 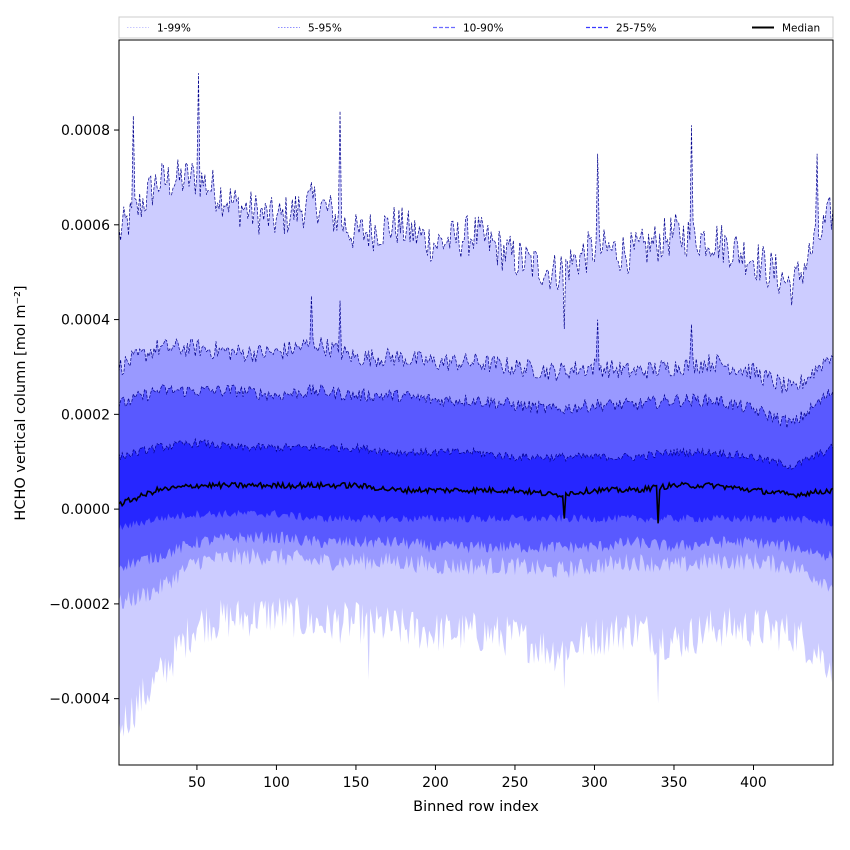 What do you see at coordinates (435, 783) in the screenshot?
I see `x-tick-label: 200` at bounding box center [435, 783].